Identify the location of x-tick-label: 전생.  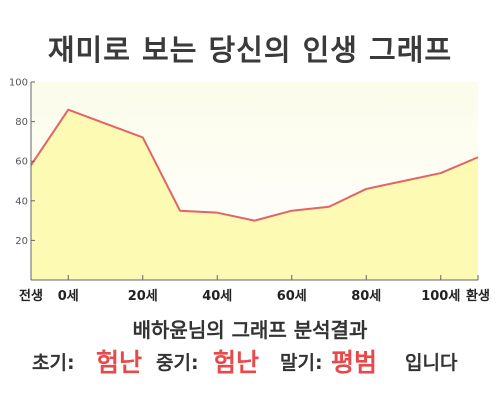
(31, 296).